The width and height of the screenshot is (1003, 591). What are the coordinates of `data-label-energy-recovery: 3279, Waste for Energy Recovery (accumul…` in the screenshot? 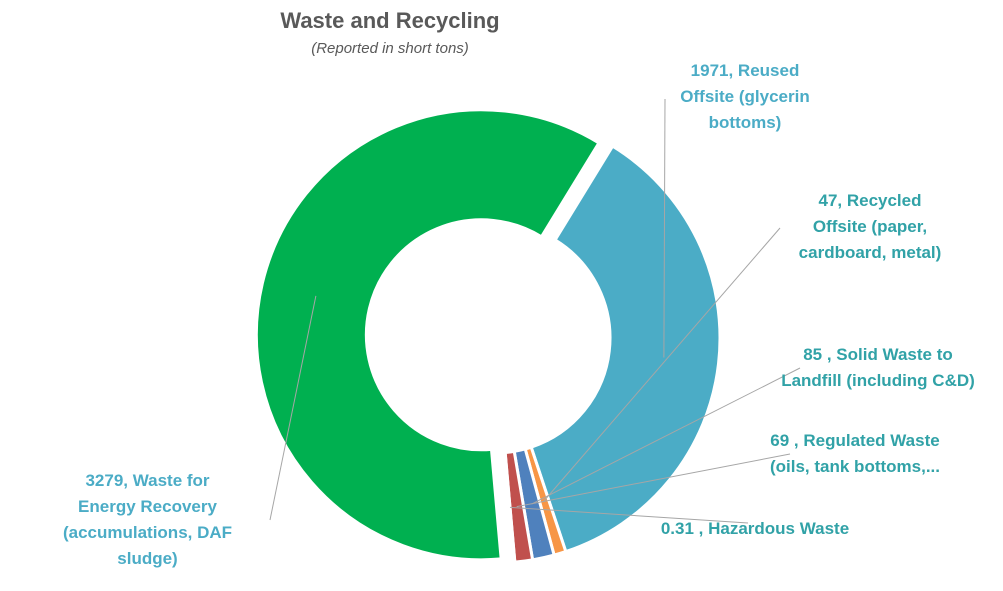 It's located at (147, 519).